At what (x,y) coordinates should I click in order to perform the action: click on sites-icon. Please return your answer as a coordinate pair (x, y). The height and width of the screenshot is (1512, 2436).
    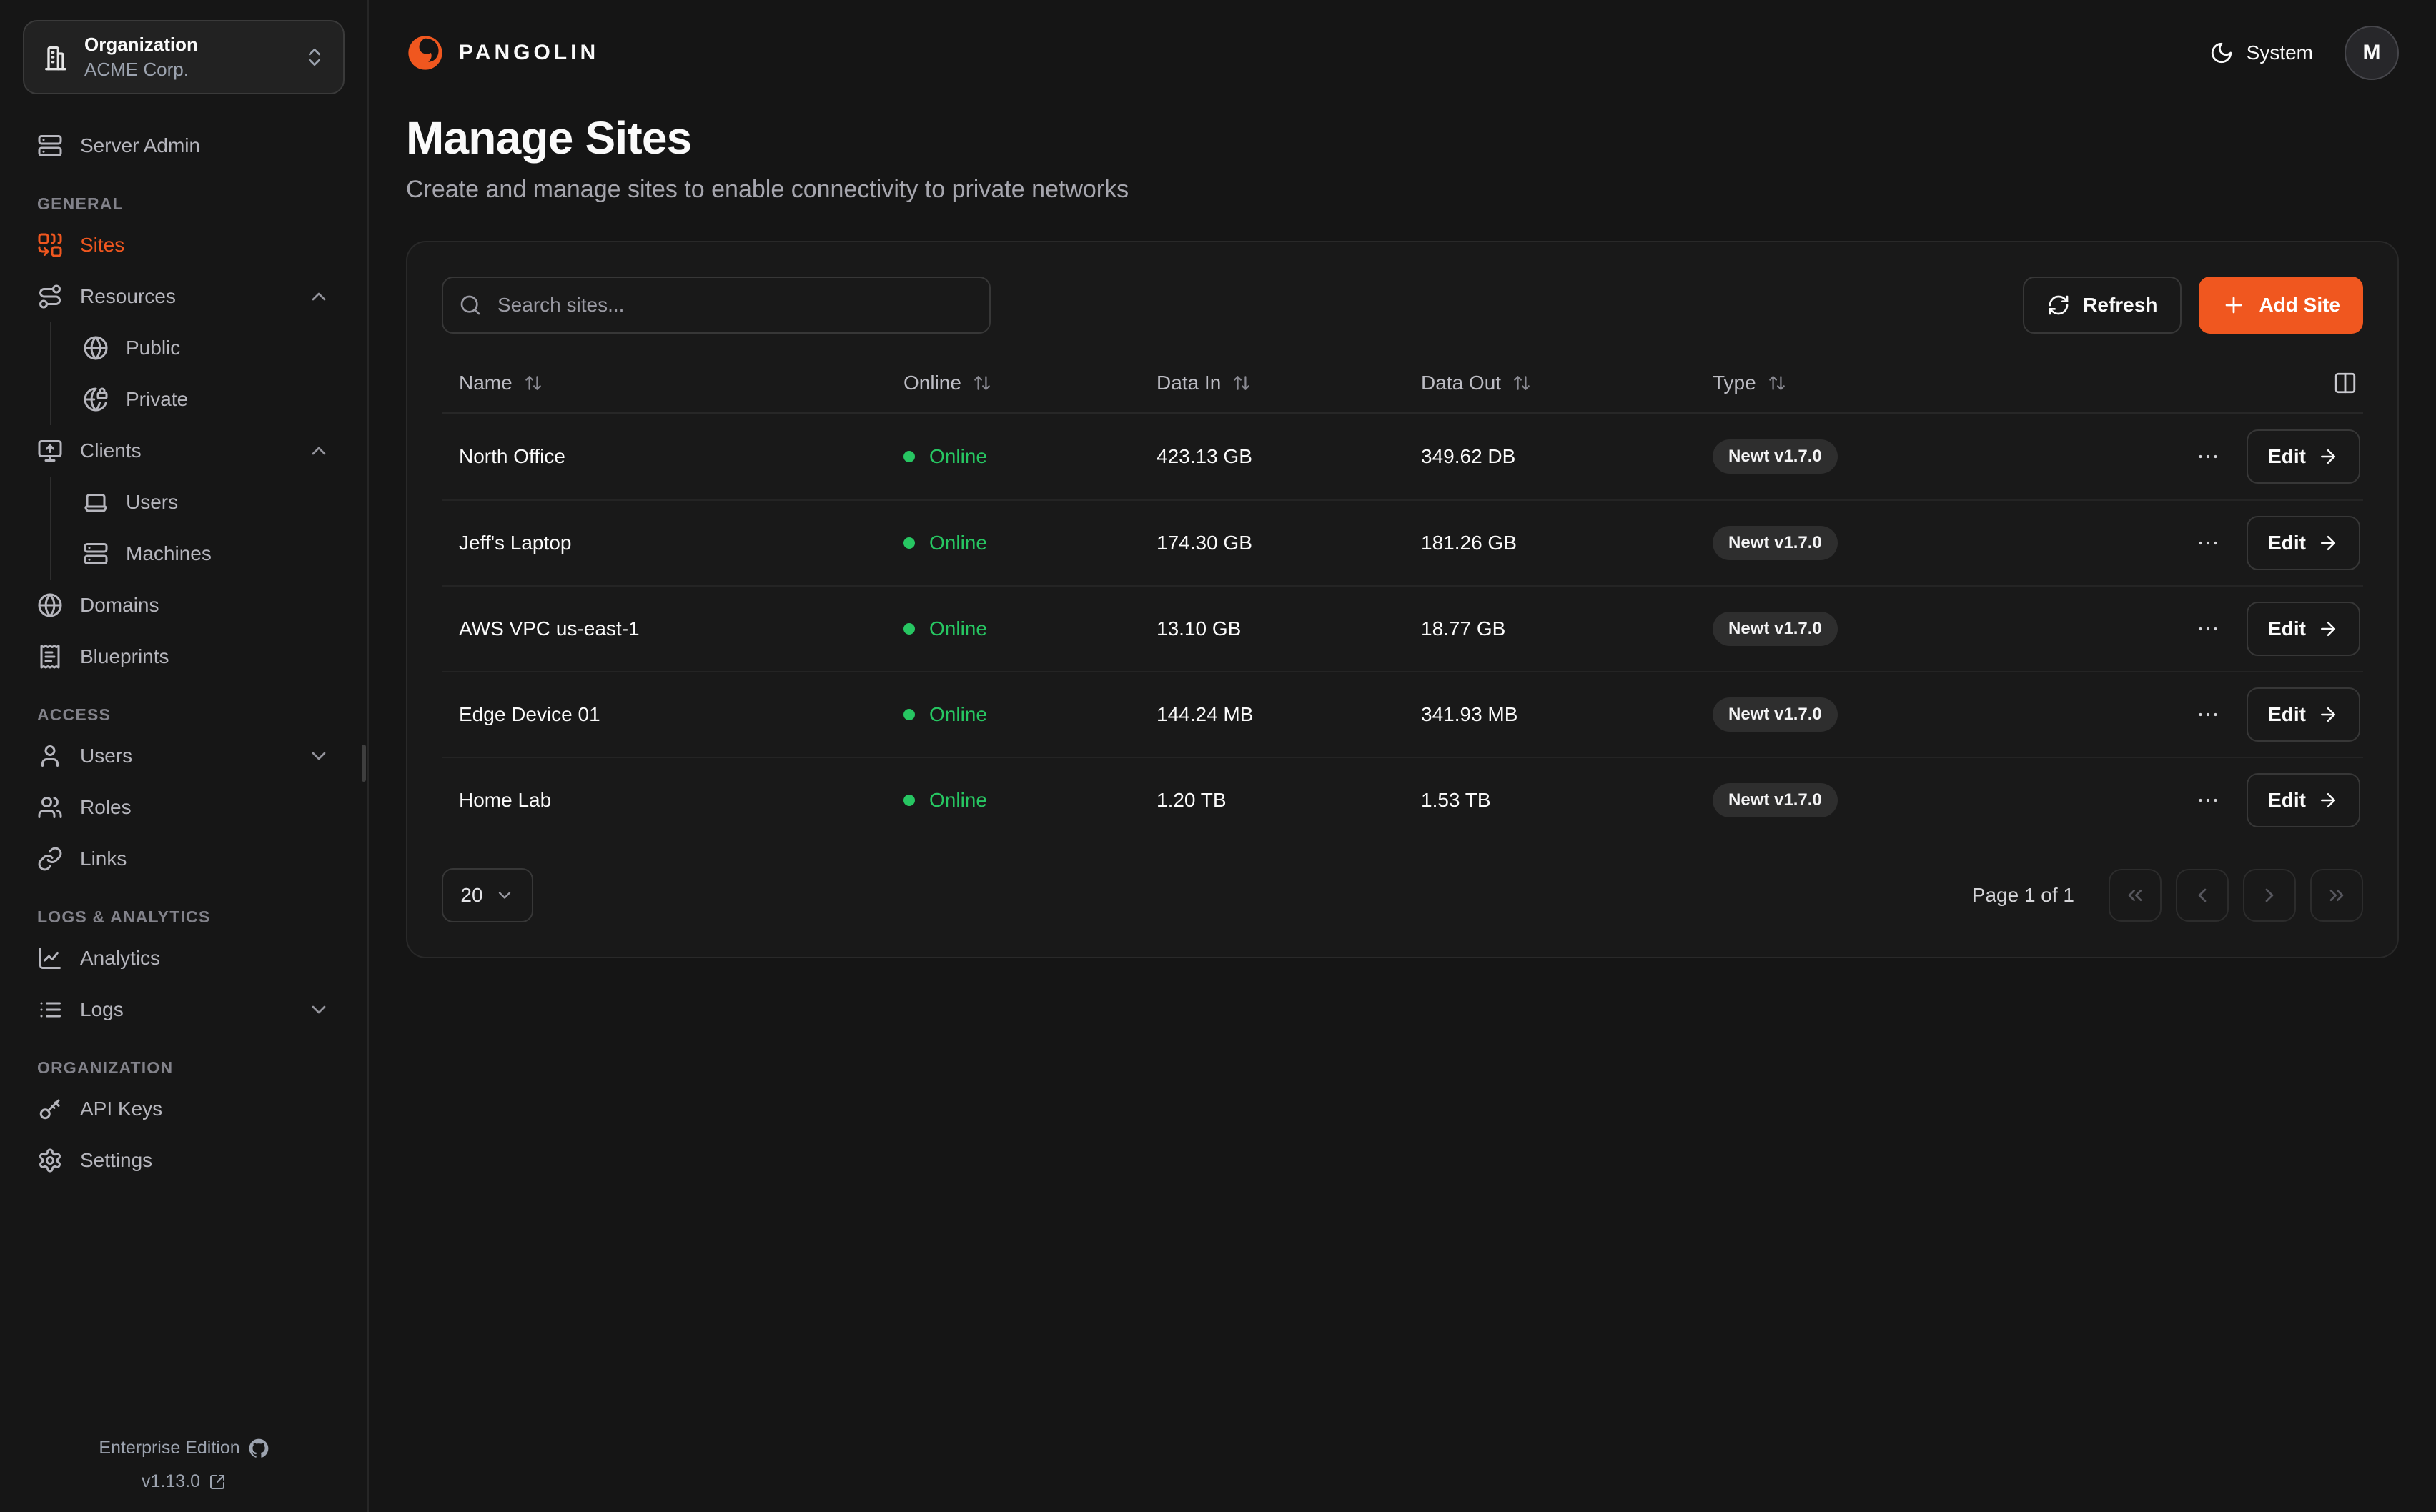
    Looking at the image, I should click on (50, 245).